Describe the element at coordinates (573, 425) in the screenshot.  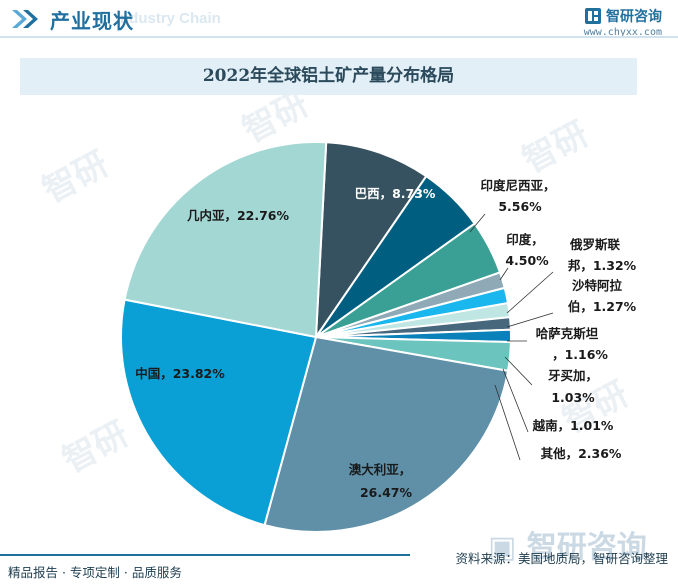
I see `slice-label: 越南，1.01%` at that location.